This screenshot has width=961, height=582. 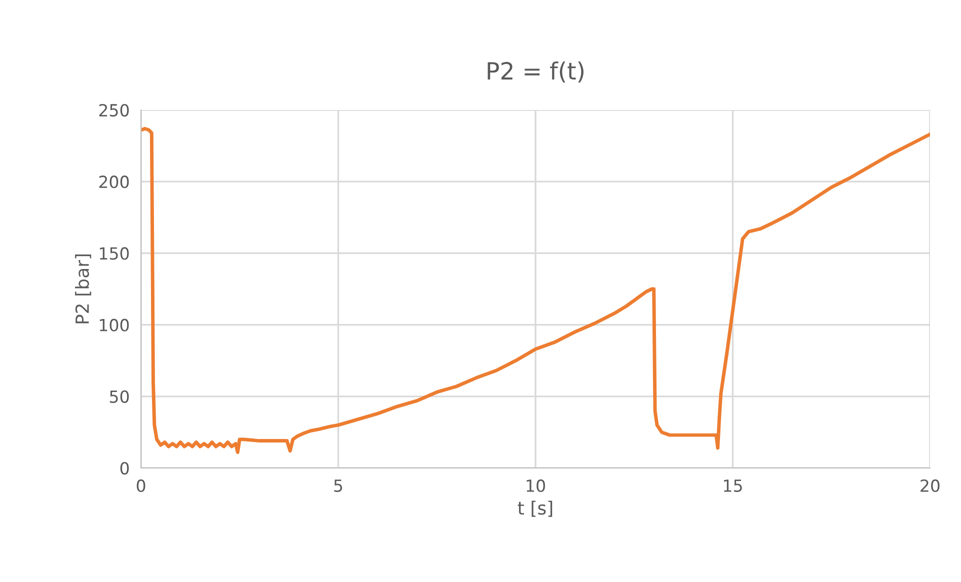 What do you see at coordinates (930, 485) in the screenshot?
I see `x-tick-label: 20` at bounding box center [930, 485].